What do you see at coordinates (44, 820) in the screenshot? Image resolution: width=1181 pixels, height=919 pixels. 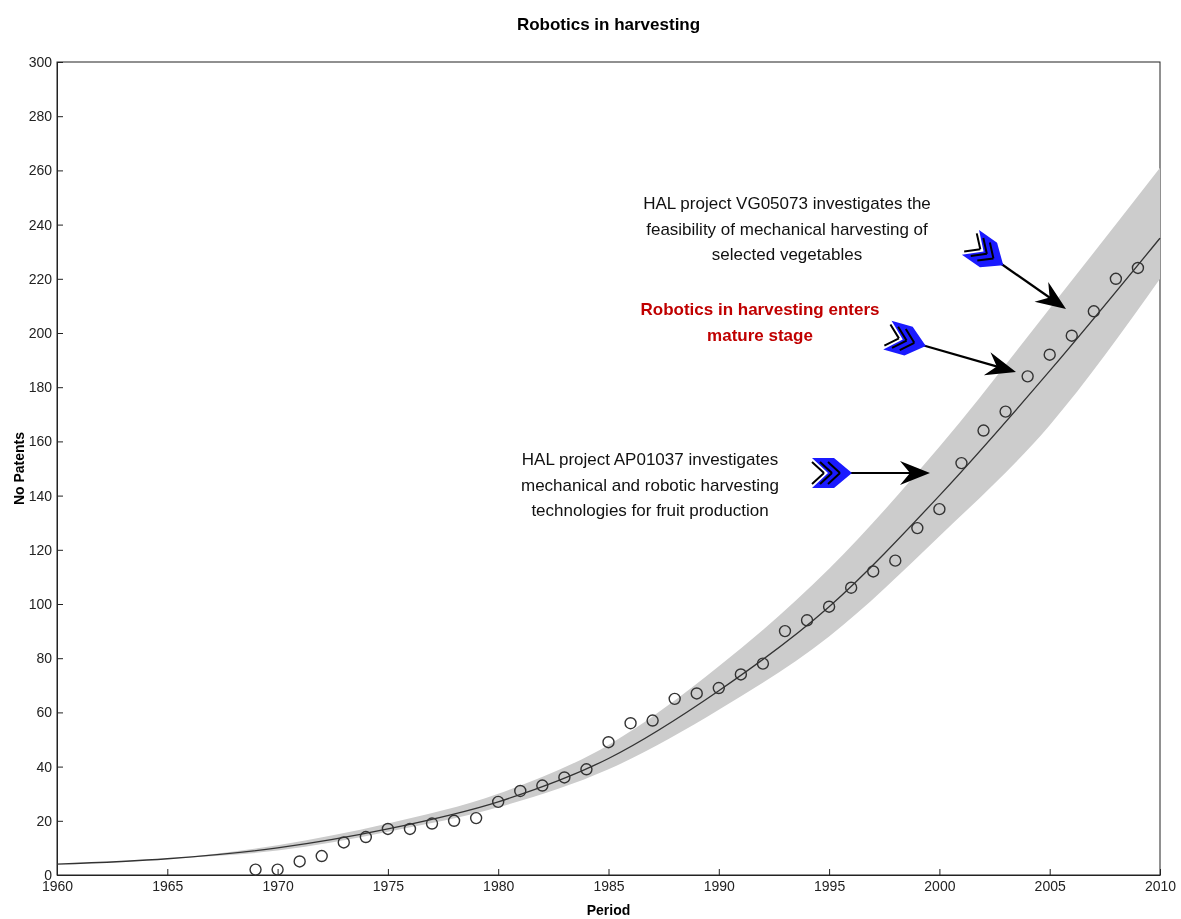 I see `y-tick-label: 20` at bounding box center [44, 820].